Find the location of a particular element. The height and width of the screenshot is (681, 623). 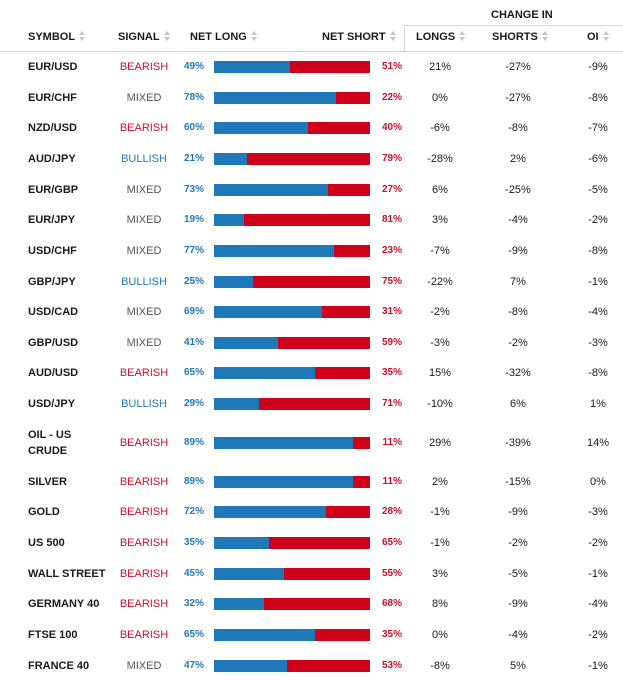

net-short-percent: 22% is located at coordinates (391, 97).